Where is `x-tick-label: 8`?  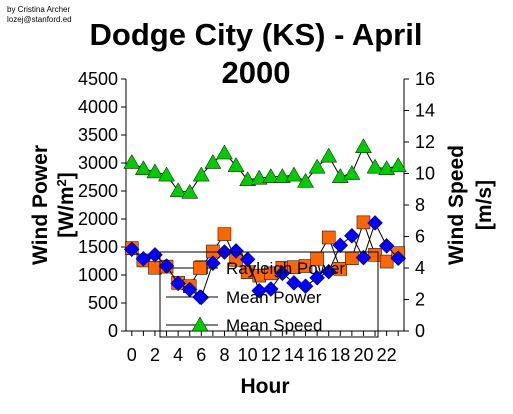
x-tick-label: 8 is located at coordinates (224, 355).